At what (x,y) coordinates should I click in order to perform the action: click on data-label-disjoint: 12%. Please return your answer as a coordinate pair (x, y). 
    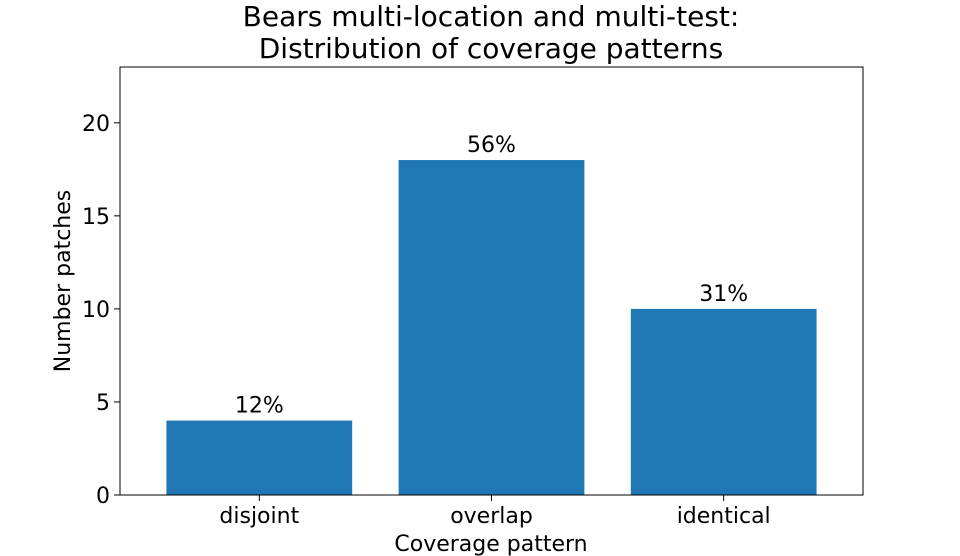
    Looking at the image, I should click on (259, 406).